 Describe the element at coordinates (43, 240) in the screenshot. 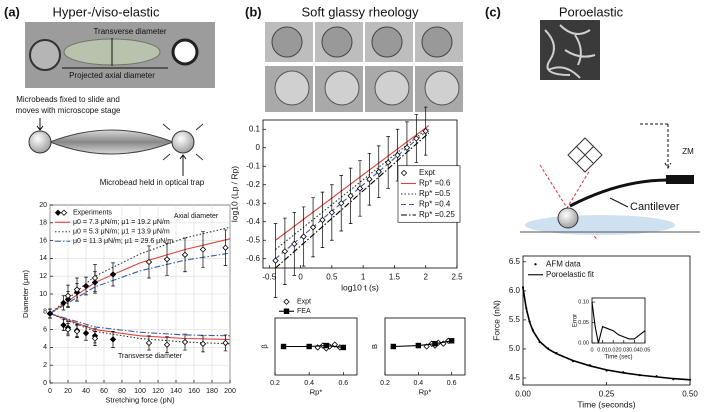

I see `y-tick-label: 16` at that location.